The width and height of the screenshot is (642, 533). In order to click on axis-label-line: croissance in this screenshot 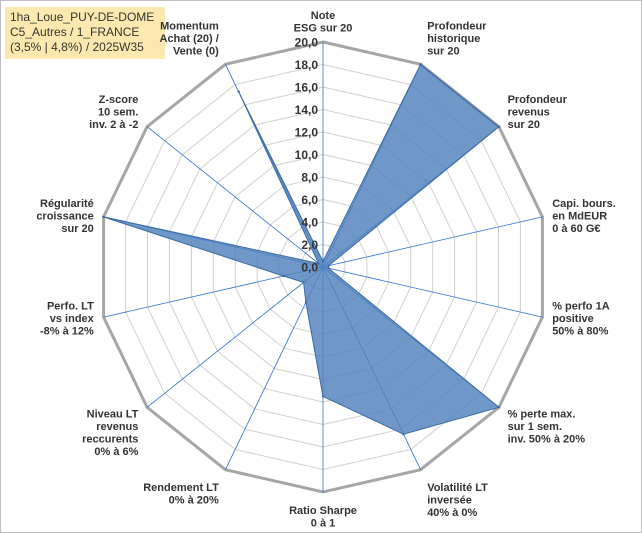, I will do `click(64, 216)`.